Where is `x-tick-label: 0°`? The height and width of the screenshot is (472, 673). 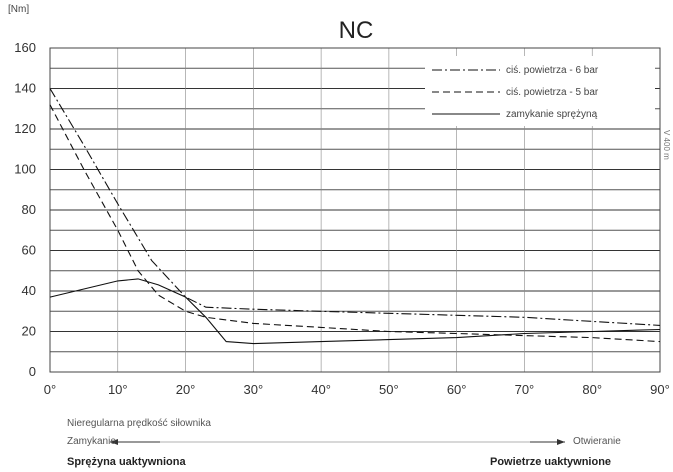
x-tick-label: 0° is located at coordinates (50, 389).